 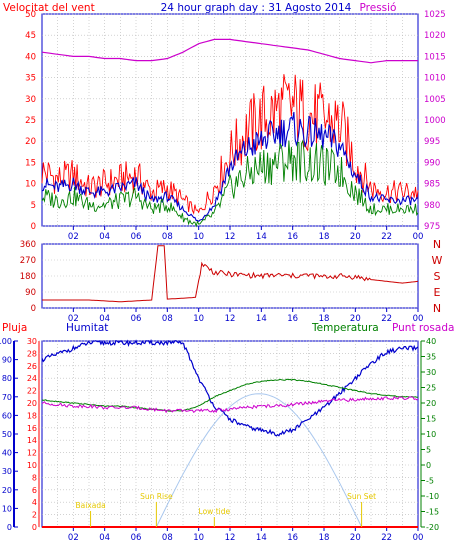 I want to click on rain-tick-label: 12, so click(x=32, y=453).